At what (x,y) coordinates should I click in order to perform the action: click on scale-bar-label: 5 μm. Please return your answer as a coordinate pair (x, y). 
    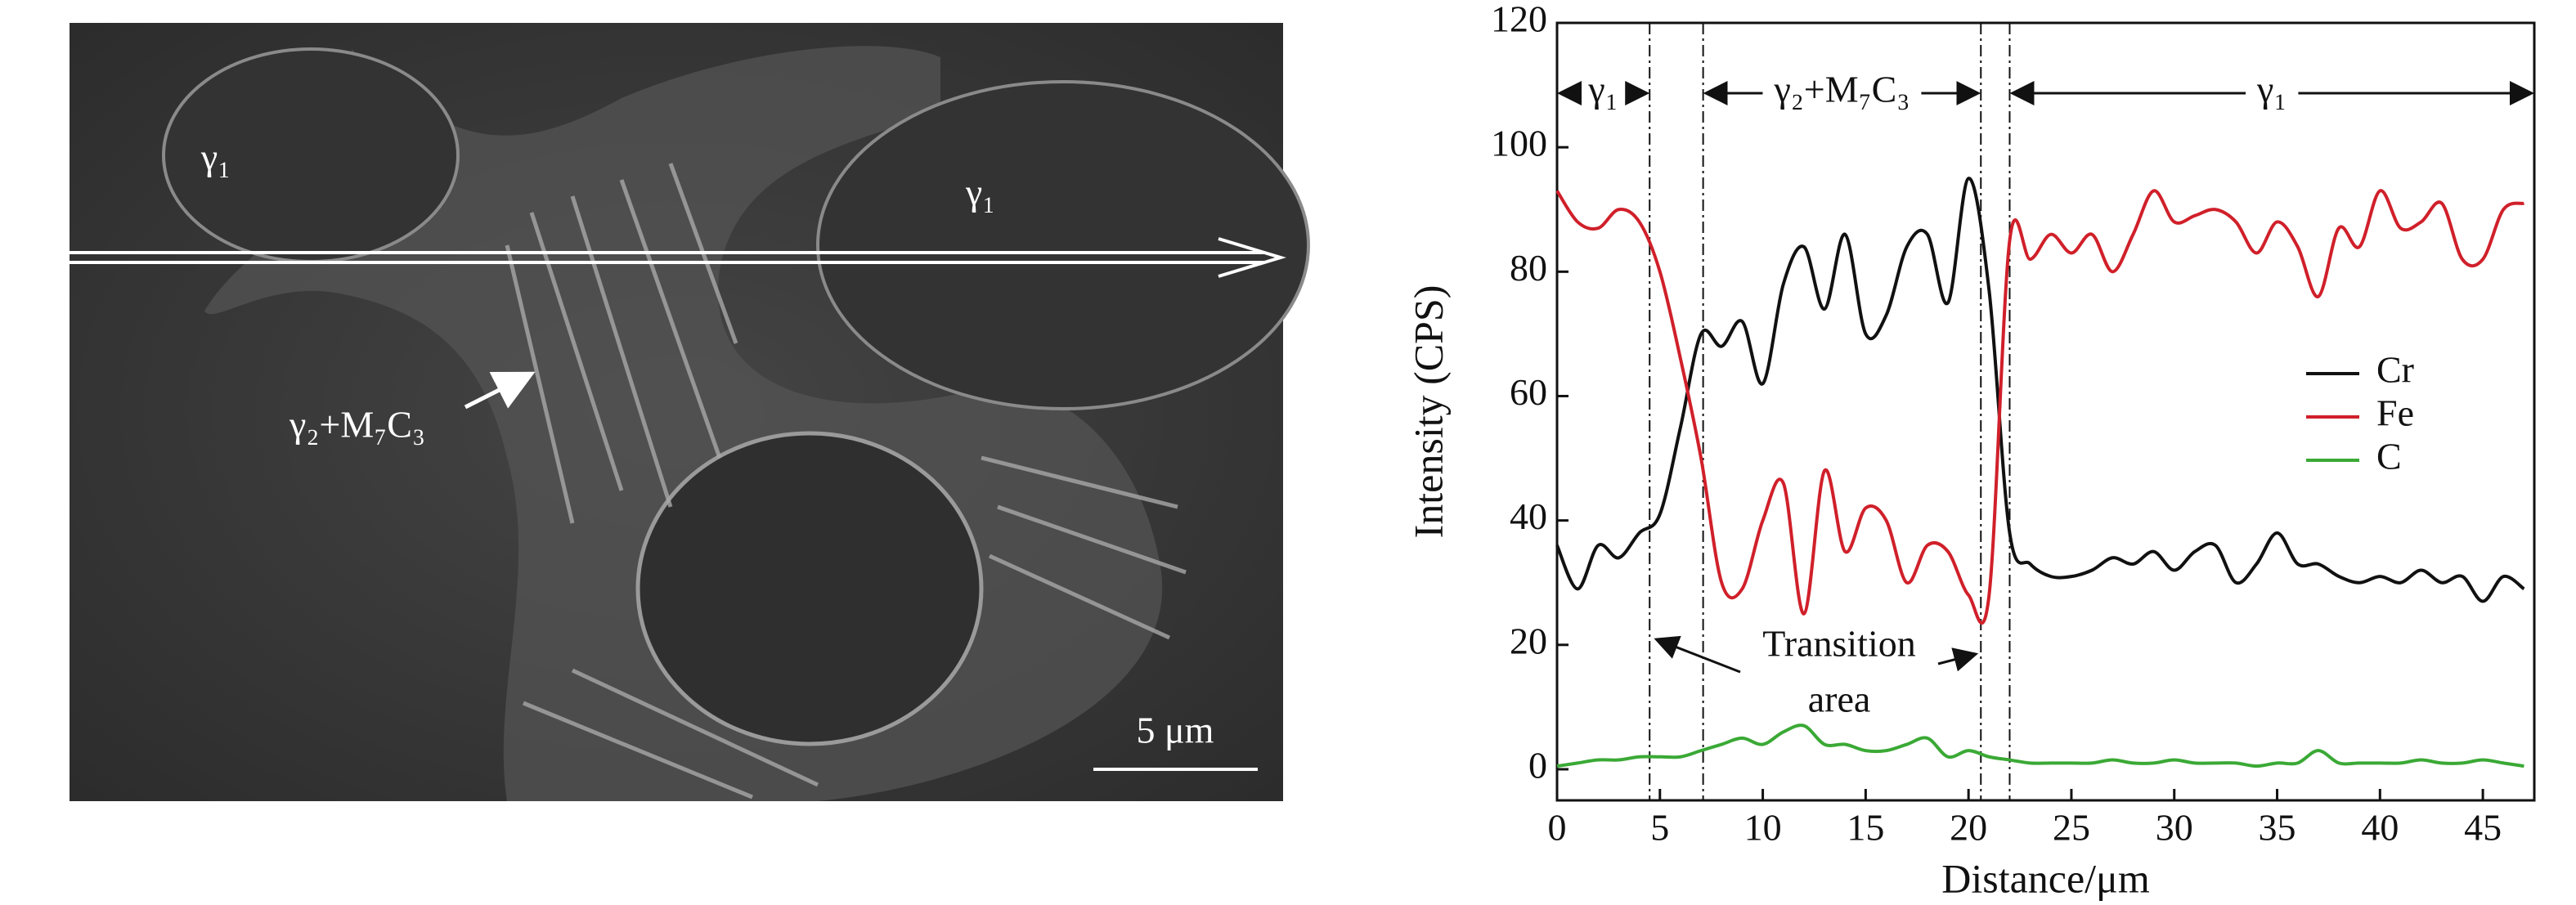
    Looking at the image, I should click on (1175, 730).